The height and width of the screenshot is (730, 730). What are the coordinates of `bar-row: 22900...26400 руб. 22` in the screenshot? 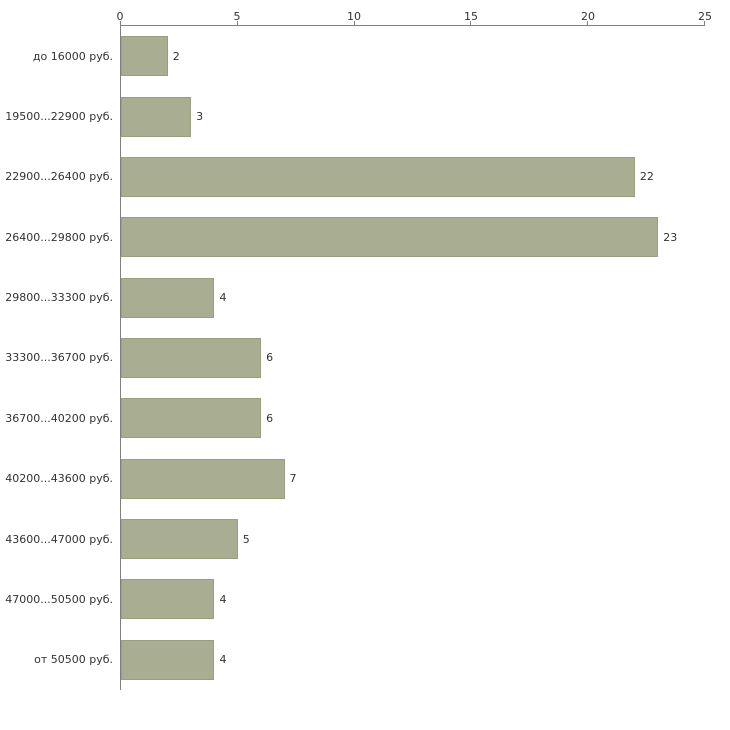 It's located at (355, 177).